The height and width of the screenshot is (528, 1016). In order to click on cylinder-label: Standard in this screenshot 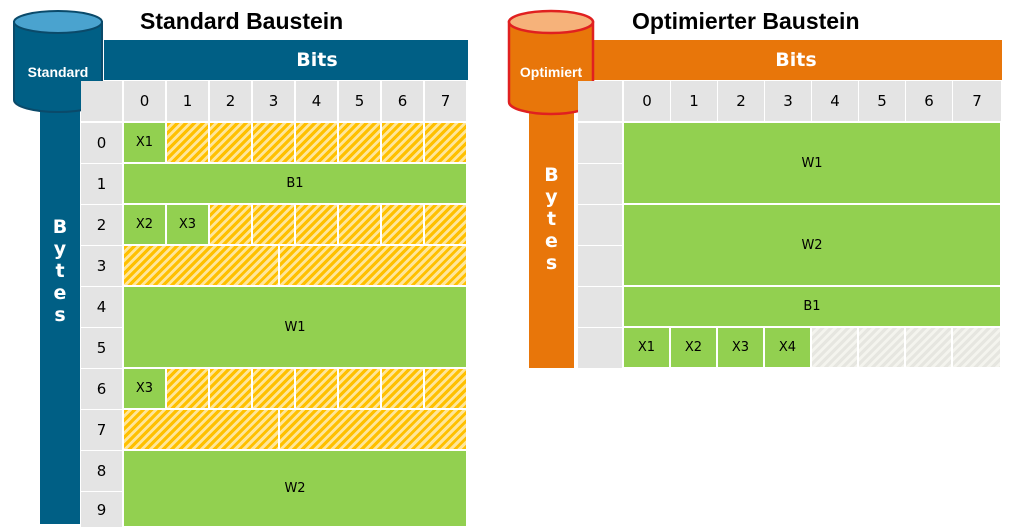, I will do `click(58, 72)`.